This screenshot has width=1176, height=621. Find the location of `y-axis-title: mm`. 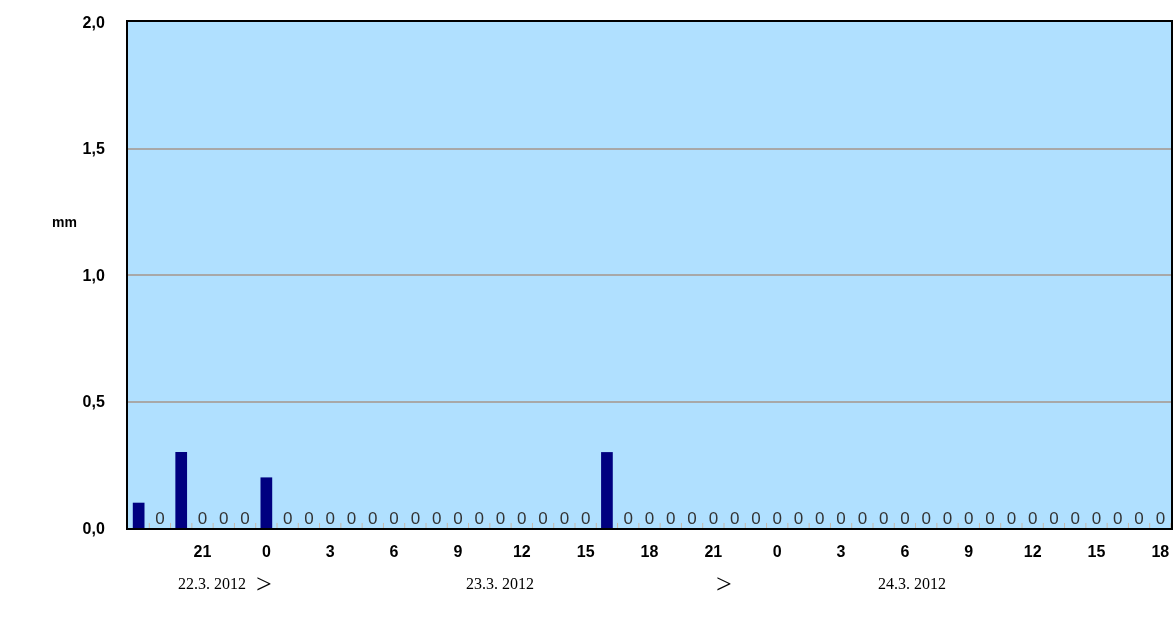

y-axis-title: mm is located at coordinates (64, 222).